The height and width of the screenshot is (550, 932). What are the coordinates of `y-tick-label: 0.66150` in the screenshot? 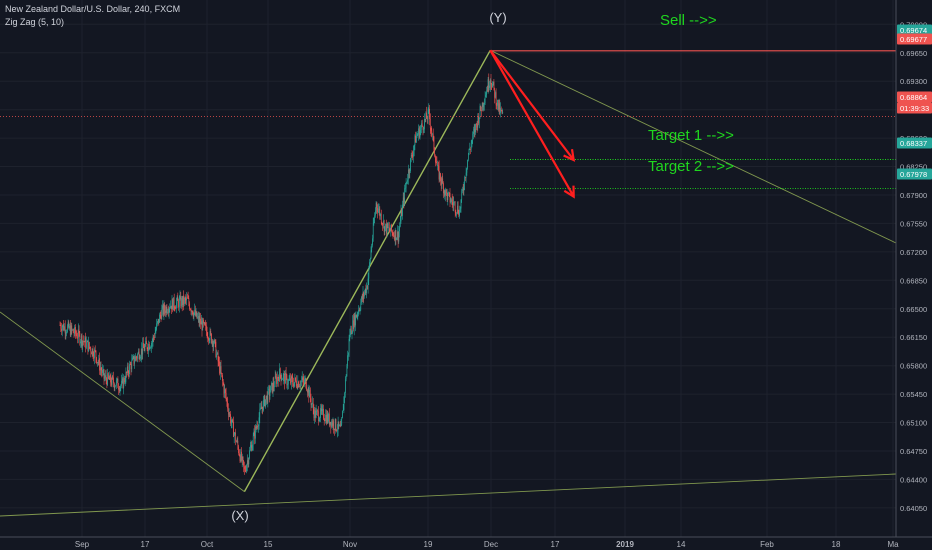 It's located at (913, 337).